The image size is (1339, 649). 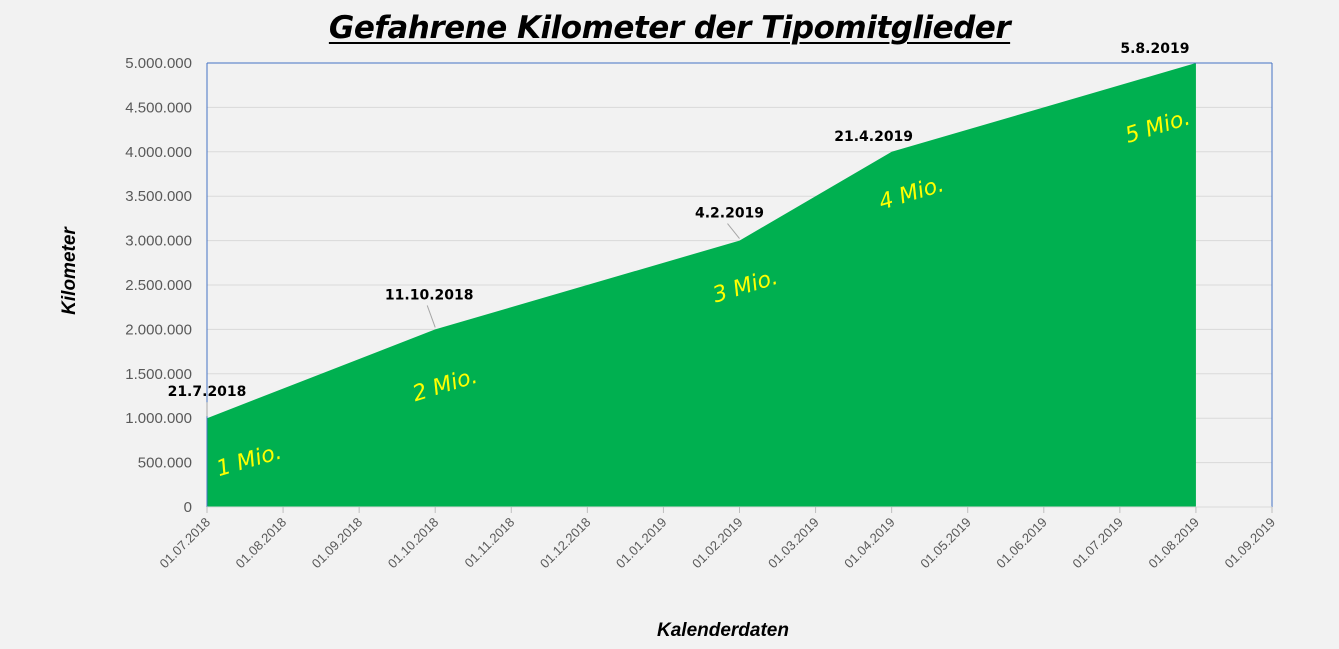 I want to click on x-tick-label: 01.08.2018, so click(x=261, y=543).